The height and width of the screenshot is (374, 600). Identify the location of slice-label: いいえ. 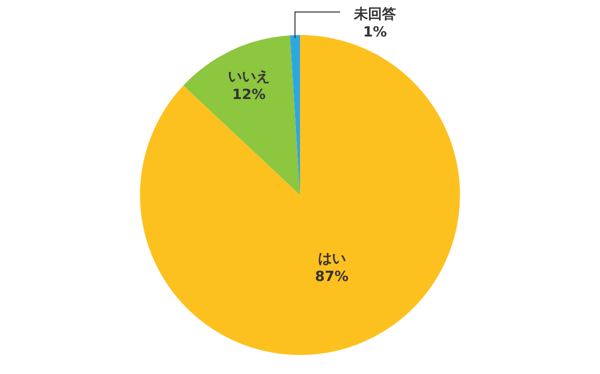
(249, 77).